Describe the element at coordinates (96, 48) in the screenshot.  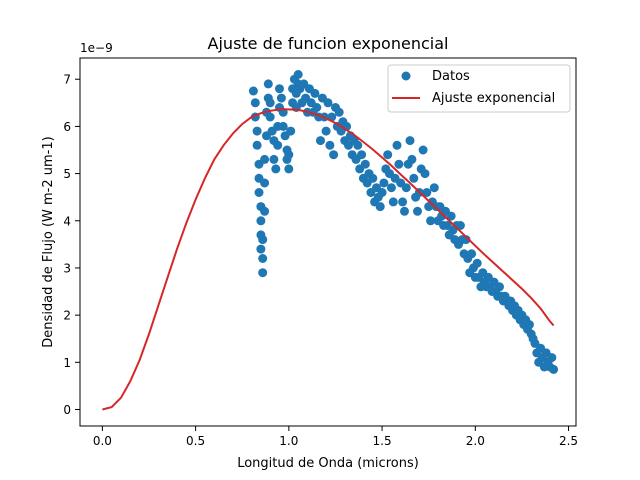
I see `y-offset-label: 1e−9` at that location.